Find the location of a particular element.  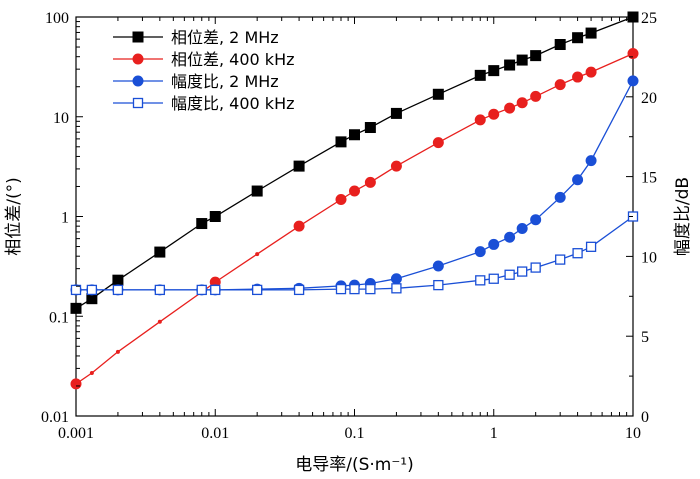

legend-entry: 幅度比, 400 kHz is located at coordinates (204, 103).